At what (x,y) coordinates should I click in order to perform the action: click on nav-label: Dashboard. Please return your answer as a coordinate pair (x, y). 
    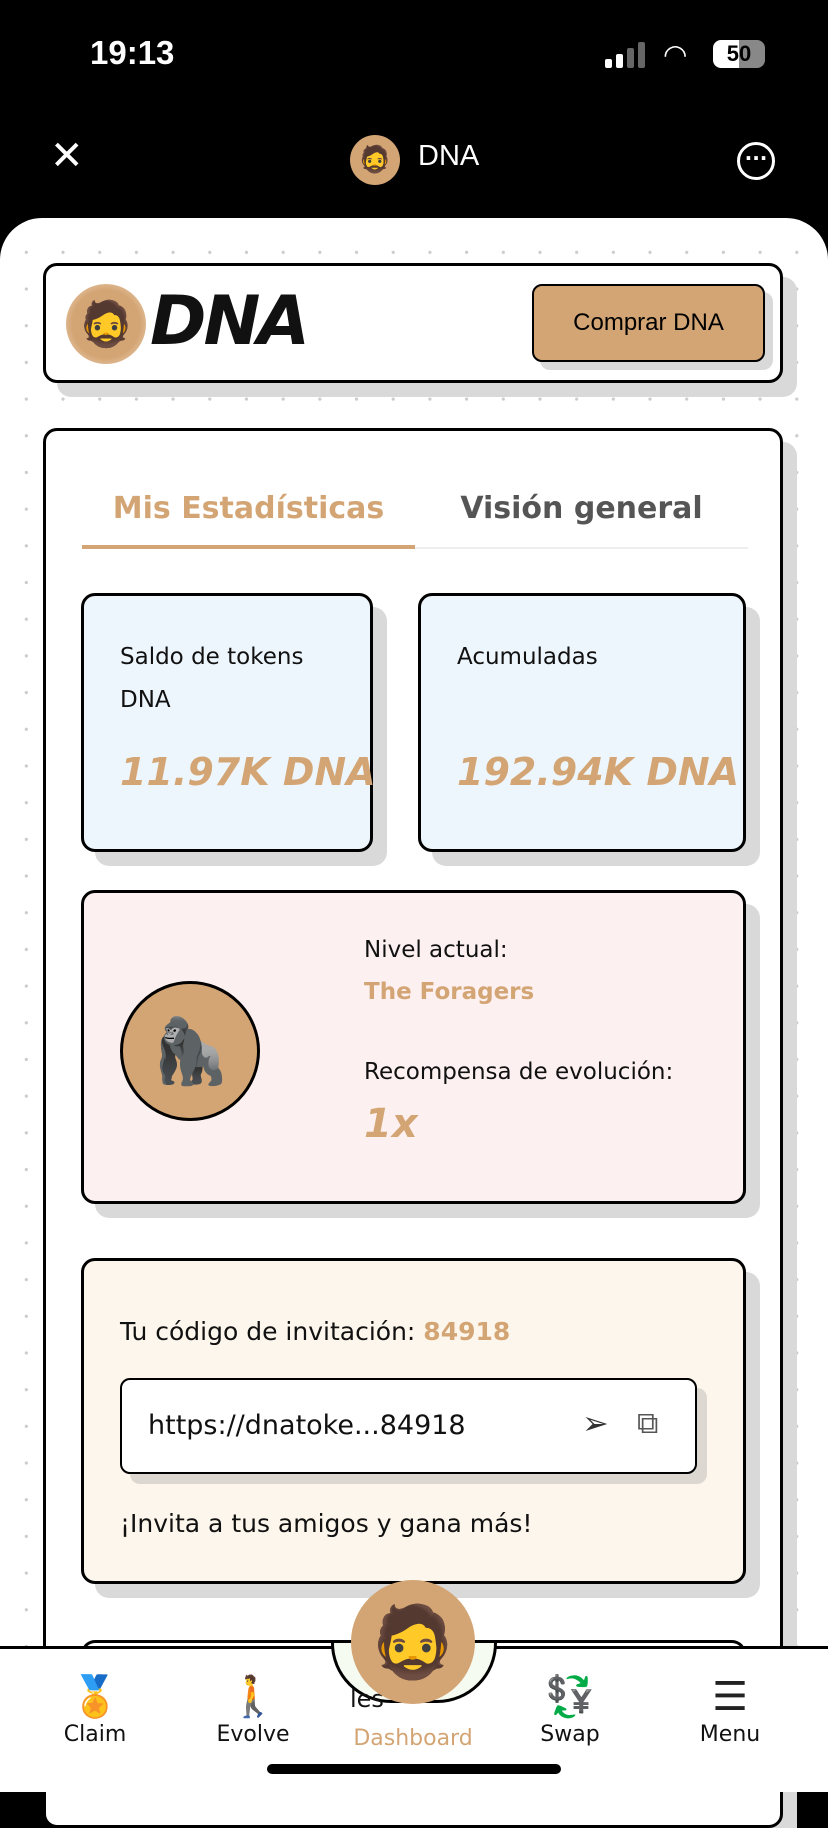
    Looking at the image, I should click on (413, 1738).